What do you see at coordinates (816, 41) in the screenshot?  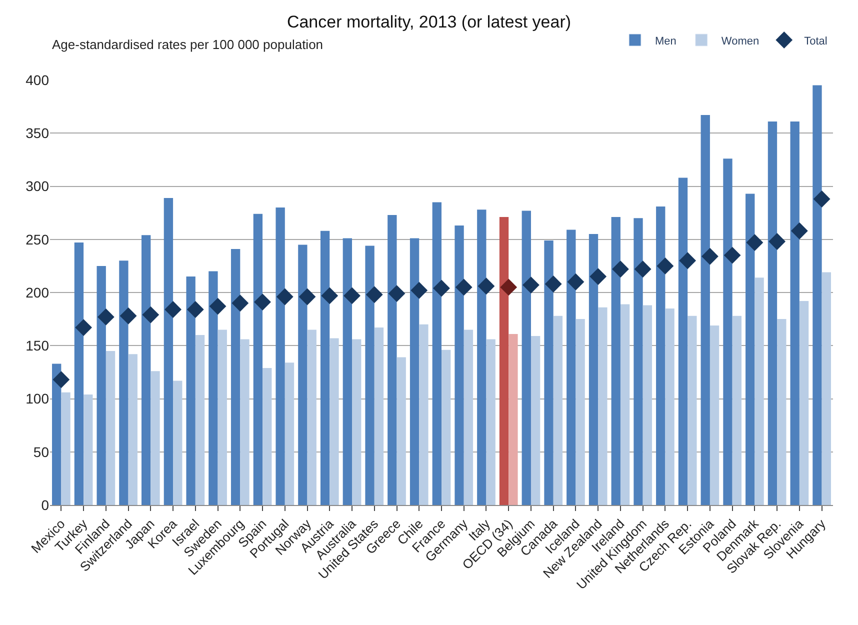 I see `legend-label: Total` at bounding box center [816, 41].